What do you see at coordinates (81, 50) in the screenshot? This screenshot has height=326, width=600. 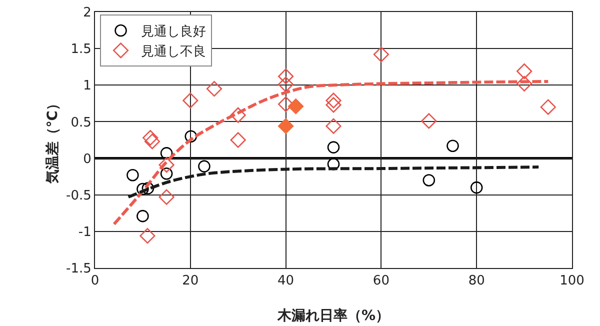 I see `y-tick-label: 1.5` at bounding box center [81, 50].